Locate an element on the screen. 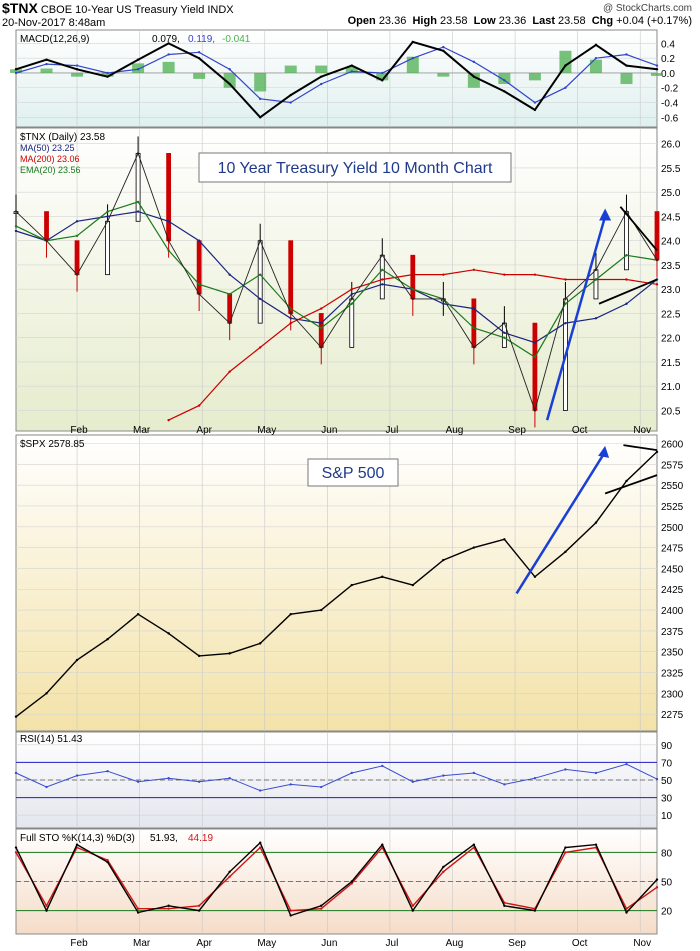  tnx-trend-arrow is located at coordinates (576, 318).